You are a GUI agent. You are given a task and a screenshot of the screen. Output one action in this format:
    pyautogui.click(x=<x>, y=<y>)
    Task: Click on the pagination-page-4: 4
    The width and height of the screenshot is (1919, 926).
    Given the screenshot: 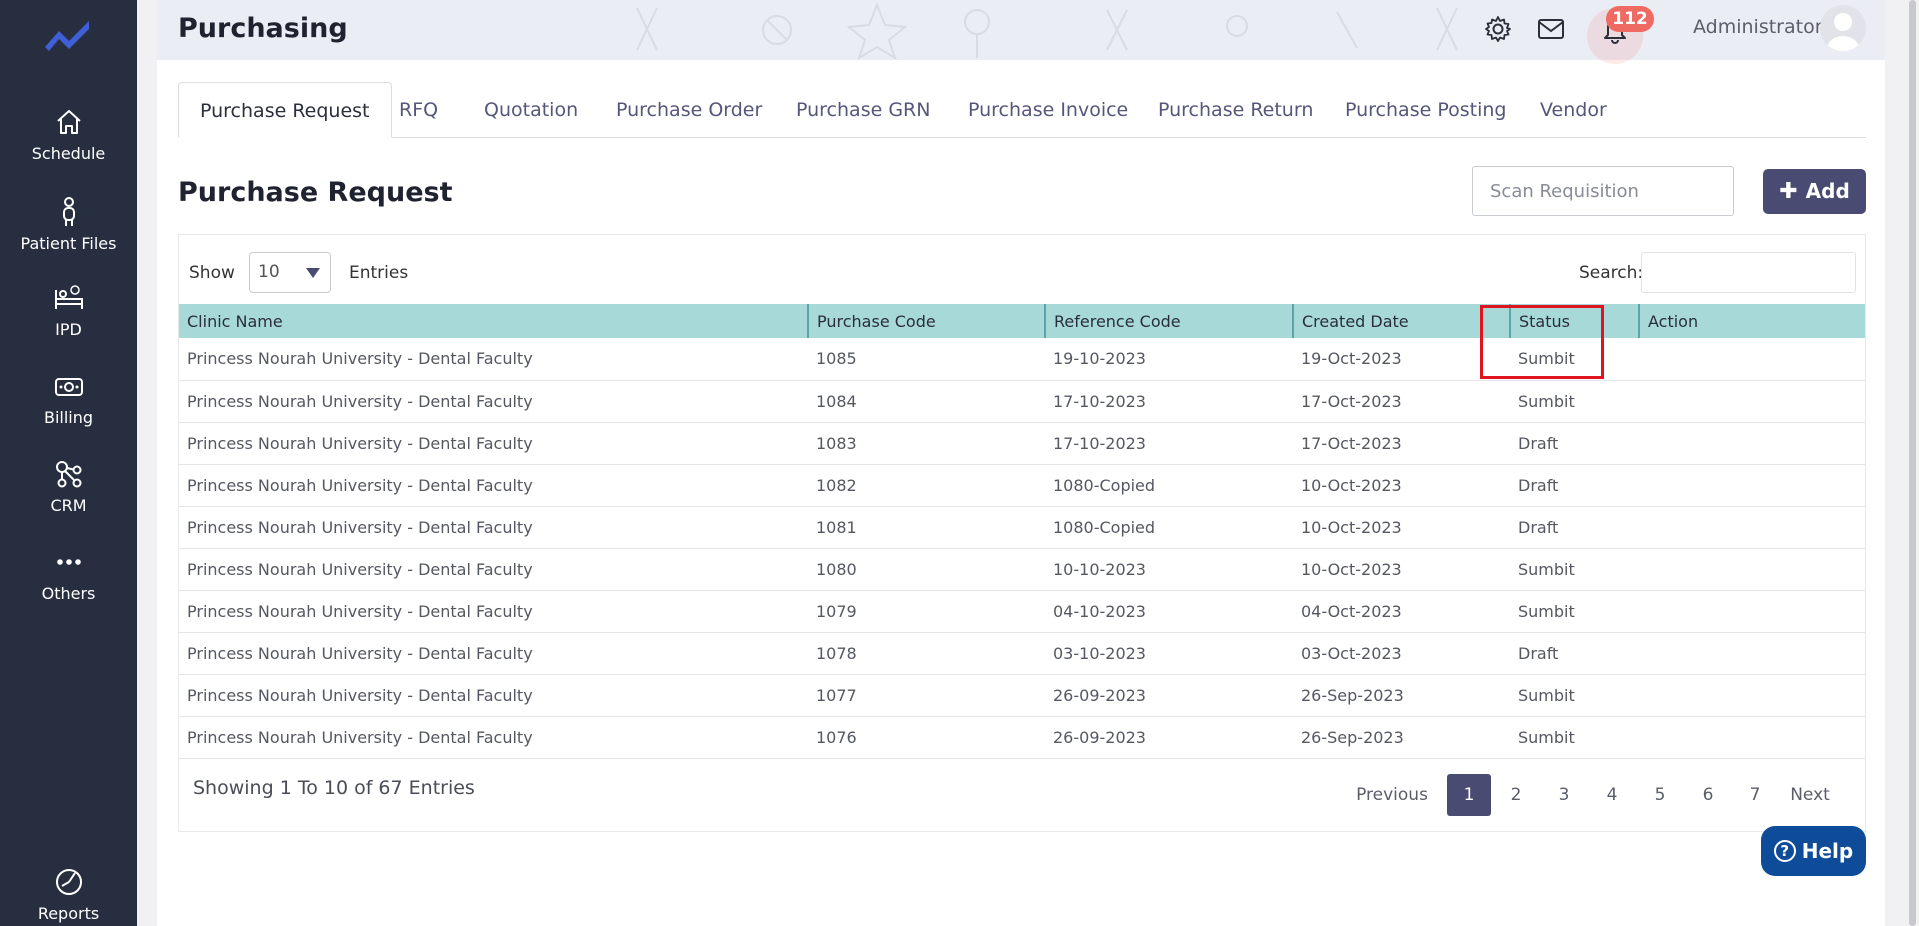 What is the action you would take?
    pyautogui.click(x=1612, y=795)
    